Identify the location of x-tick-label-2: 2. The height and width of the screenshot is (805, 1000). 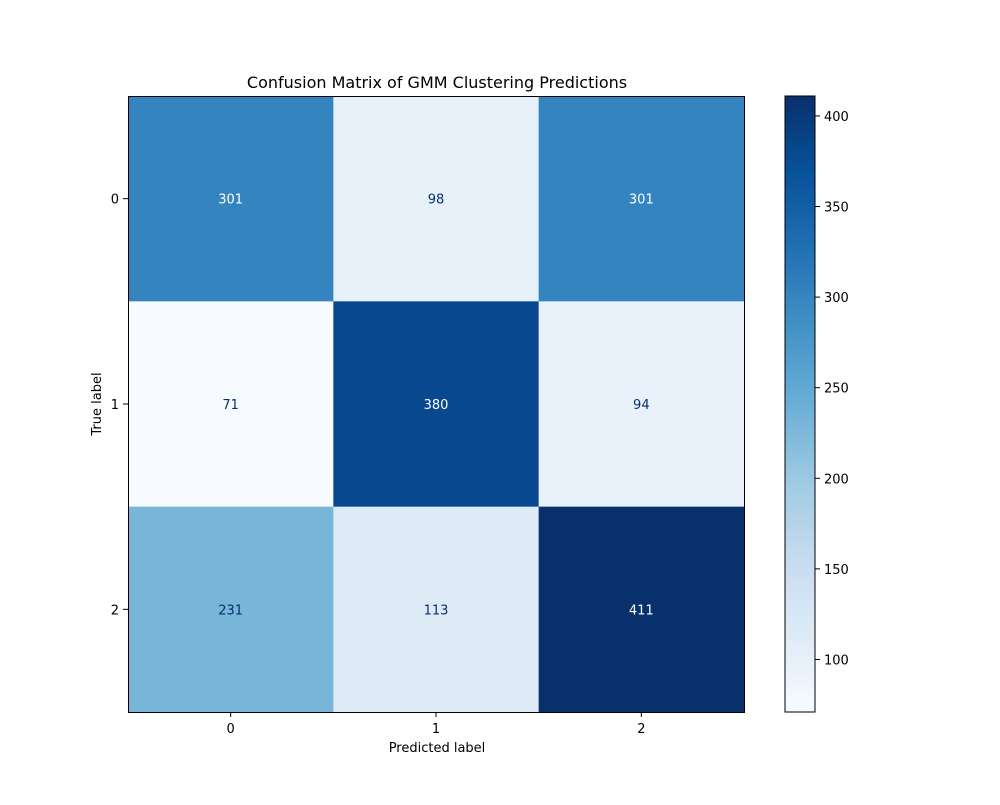
(641, 729).